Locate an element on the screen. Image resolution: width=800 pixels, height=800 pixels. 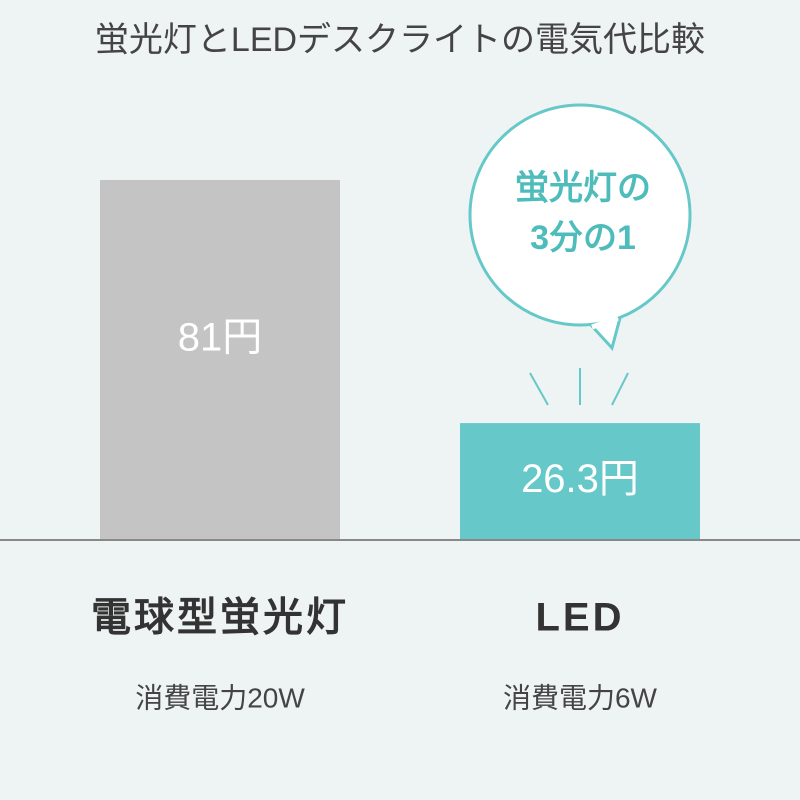
bubble-join is located at coordinates (605, 322).